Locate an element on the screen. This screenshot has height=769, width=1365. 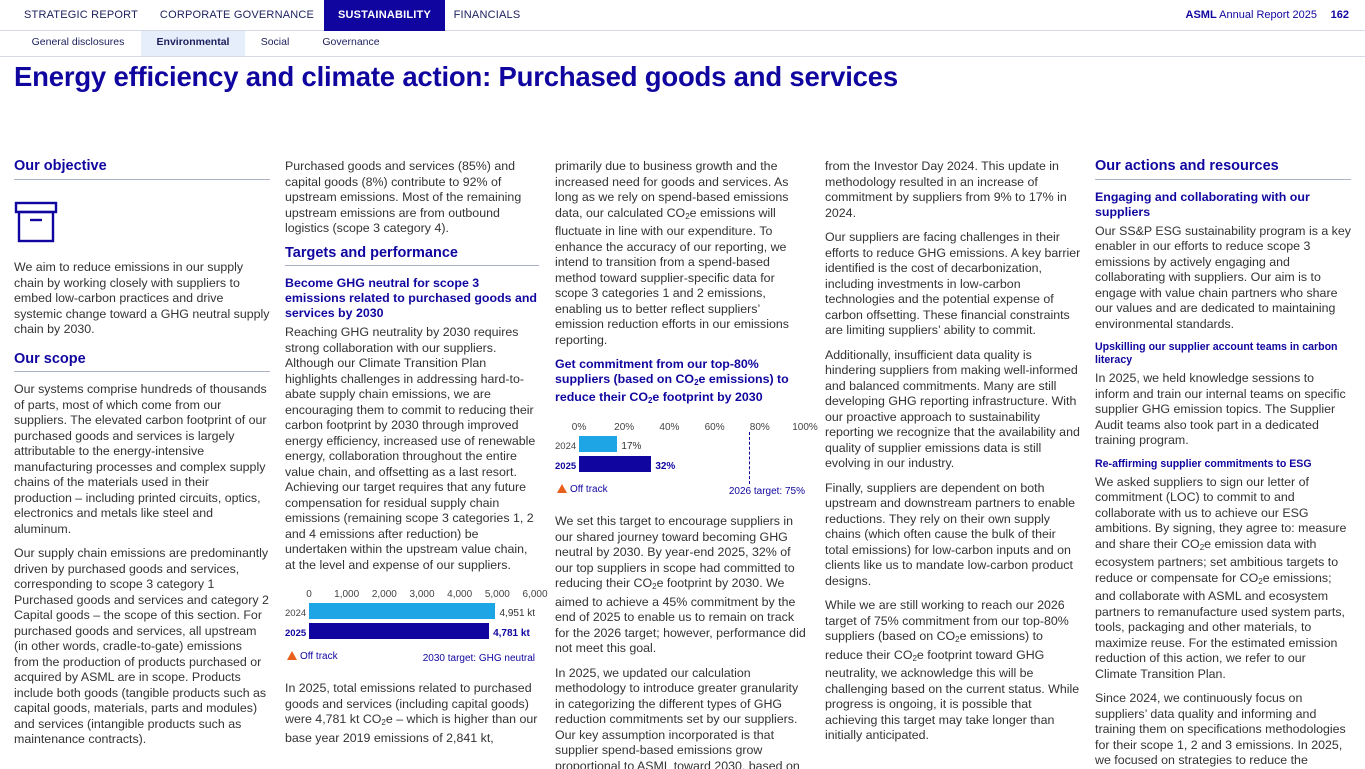
x-tick-label: 0 is located at coordinates (309, 594).